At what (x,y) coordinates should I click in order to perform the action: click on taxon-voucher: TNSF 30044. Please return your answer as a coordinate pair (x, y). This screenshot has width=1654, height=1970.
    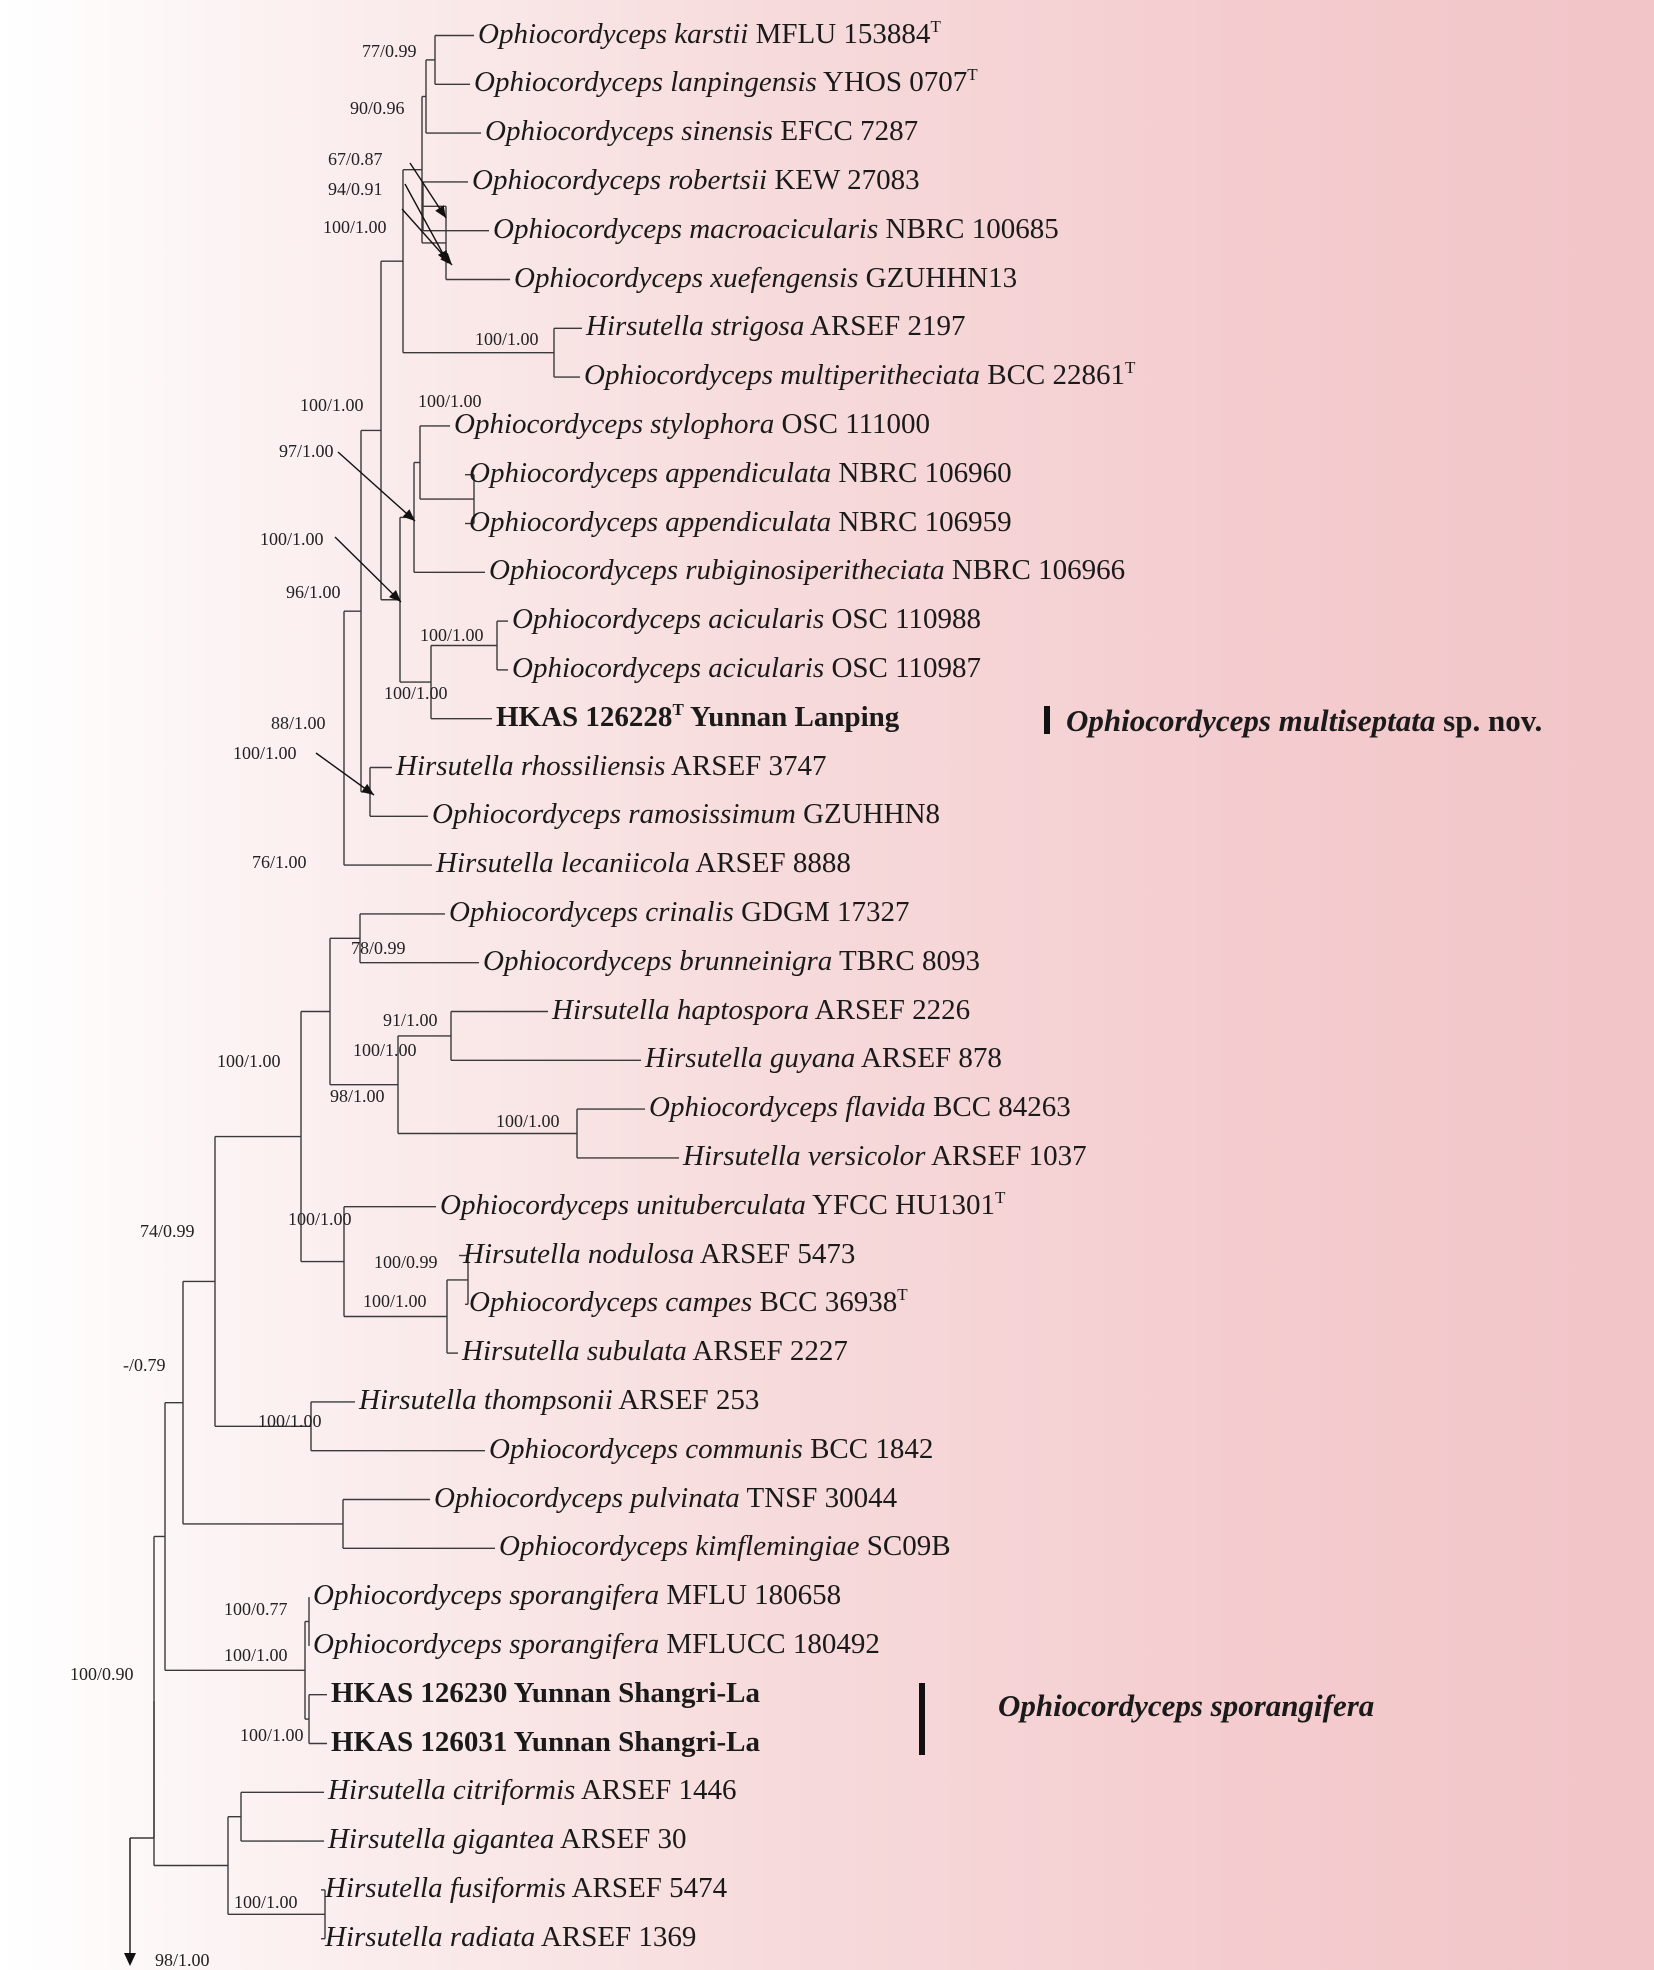
    Looking at the image, I should click on (822, 1497).